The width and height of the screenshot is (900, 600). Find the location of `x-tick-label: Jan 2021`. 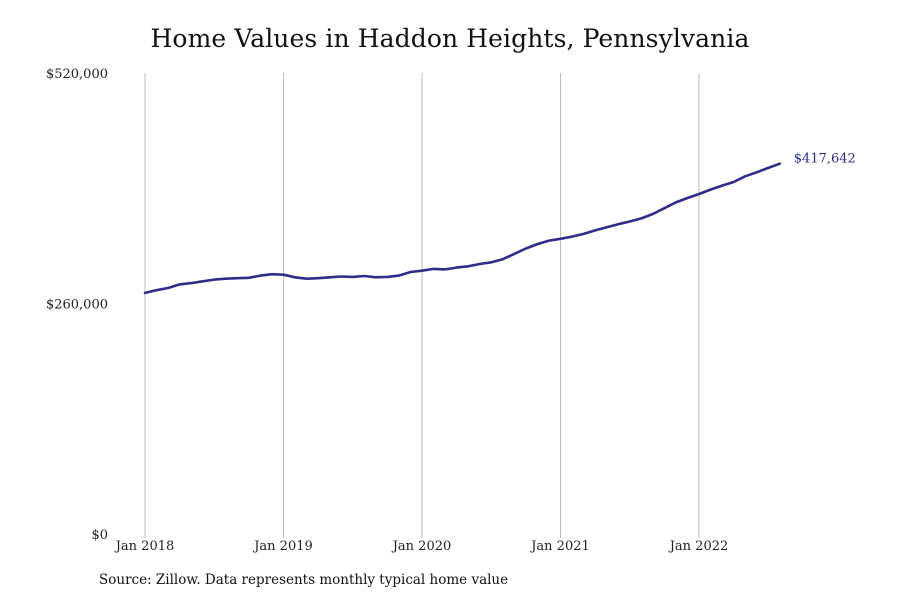

x-tick-label: Jan 2021 is located at coordinates (559, 546).